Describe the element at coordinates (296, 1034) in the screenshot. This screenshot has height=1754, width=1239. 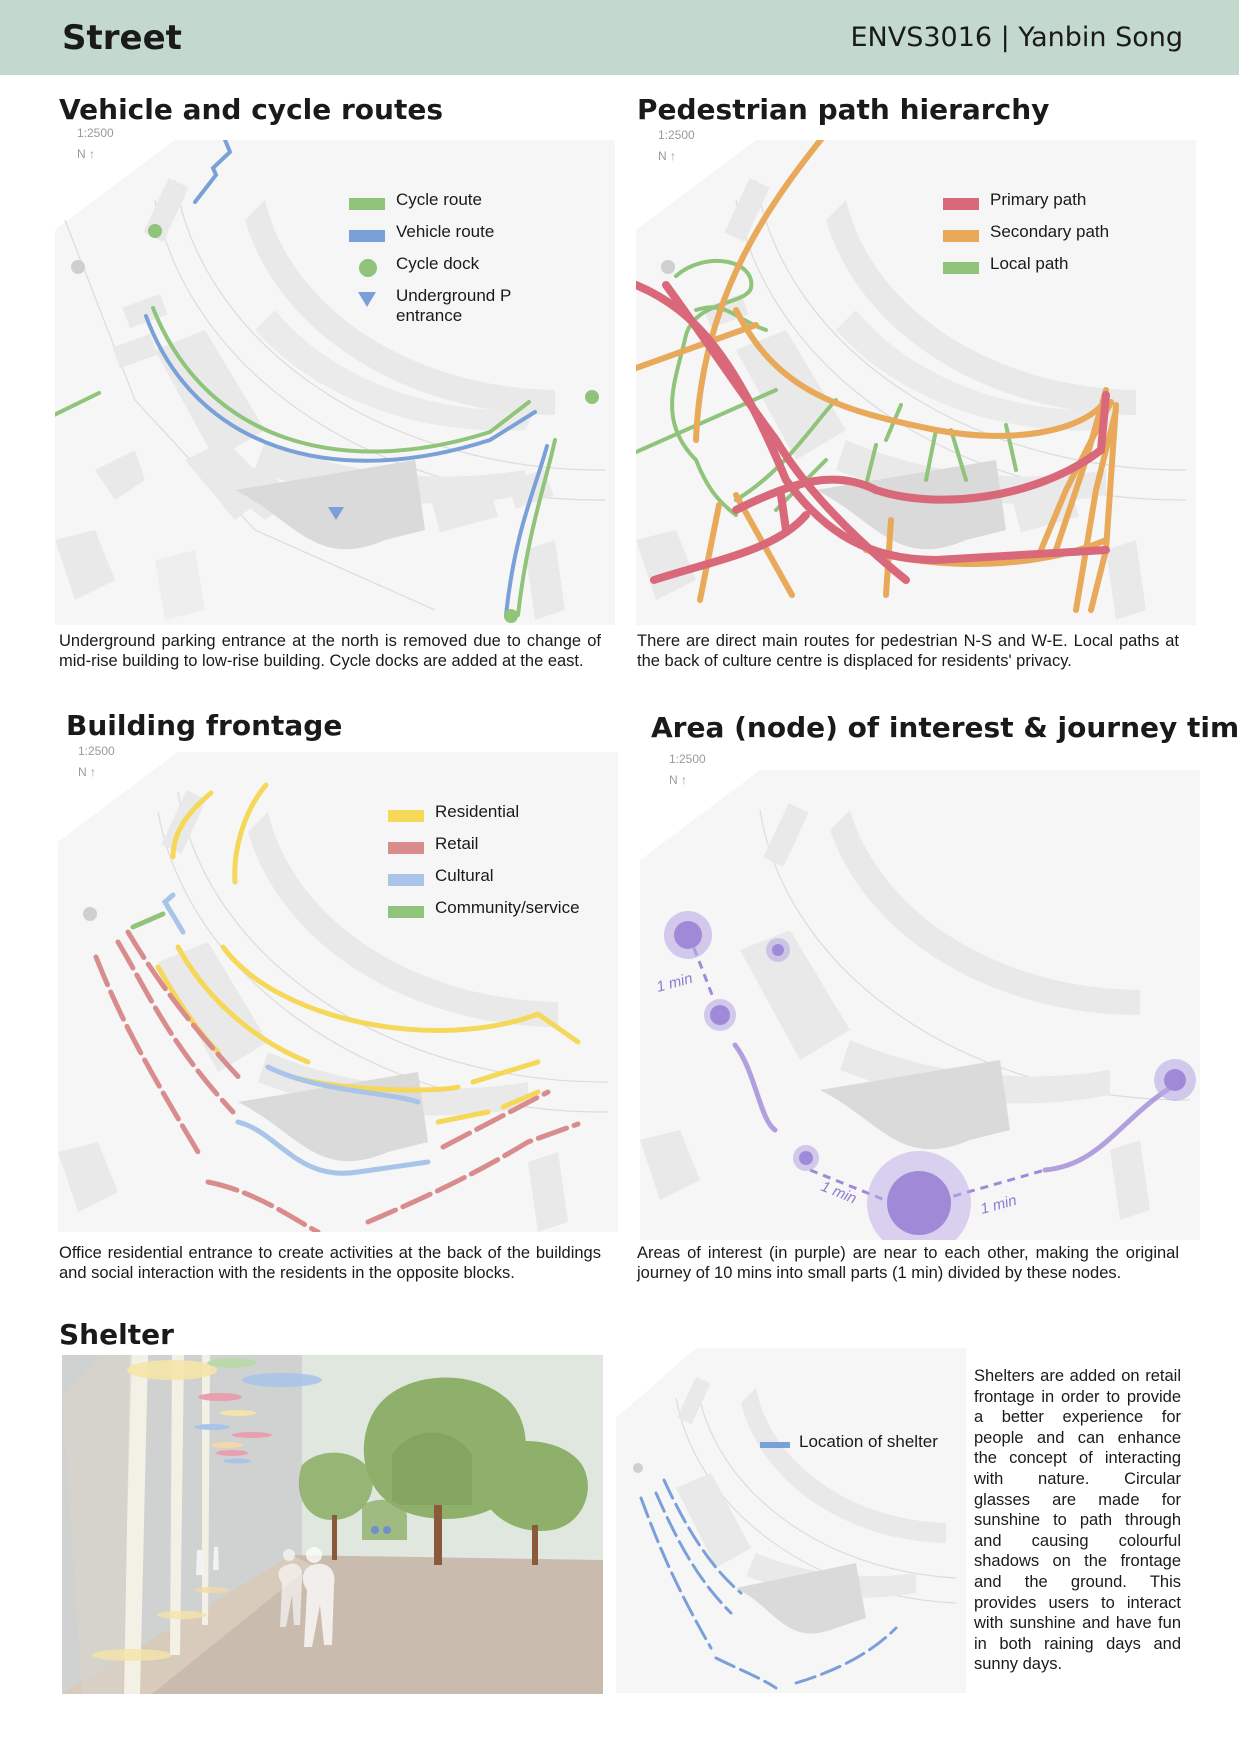
I see `cultural-frontage` at that location.